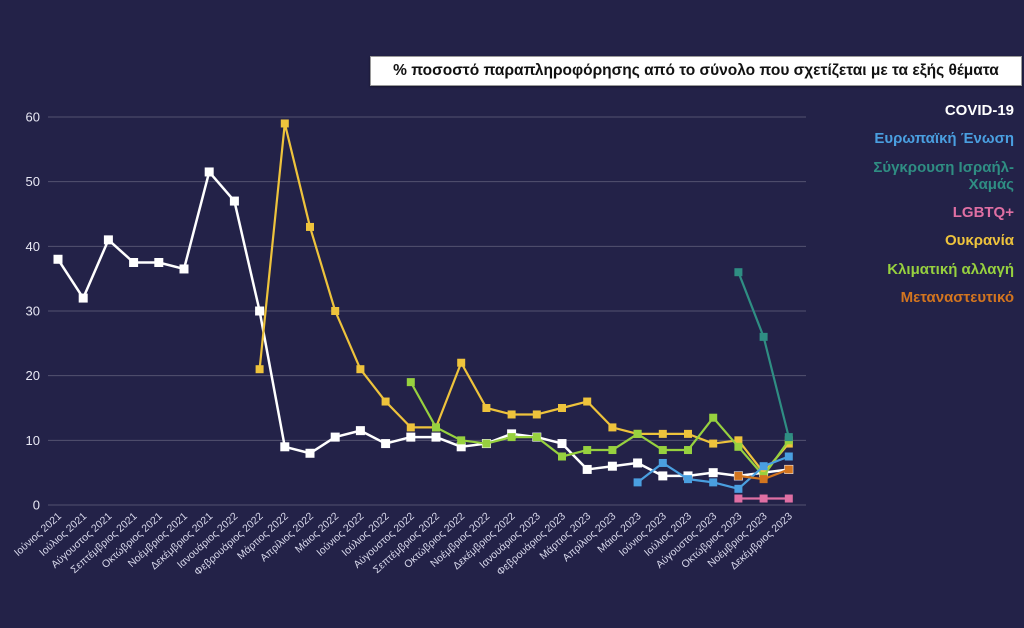  What do you see at coordinates (763, 354) in the screenshot?
I see `series-line-Σύγκρουση Ισραήλ-Χαμάς` at bounding box center [763, 354].